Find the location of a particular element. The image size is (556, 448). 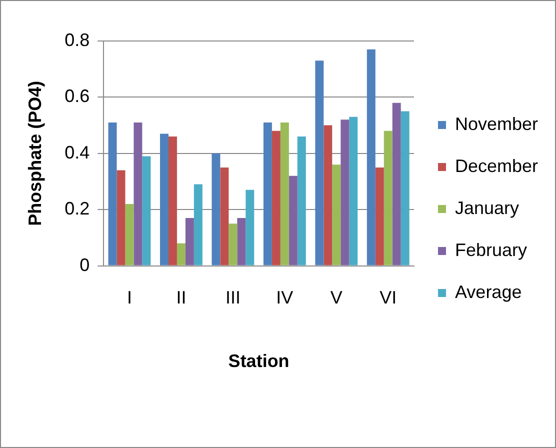

y-tick-label: 0.2 is located at coordinates (77, 208).